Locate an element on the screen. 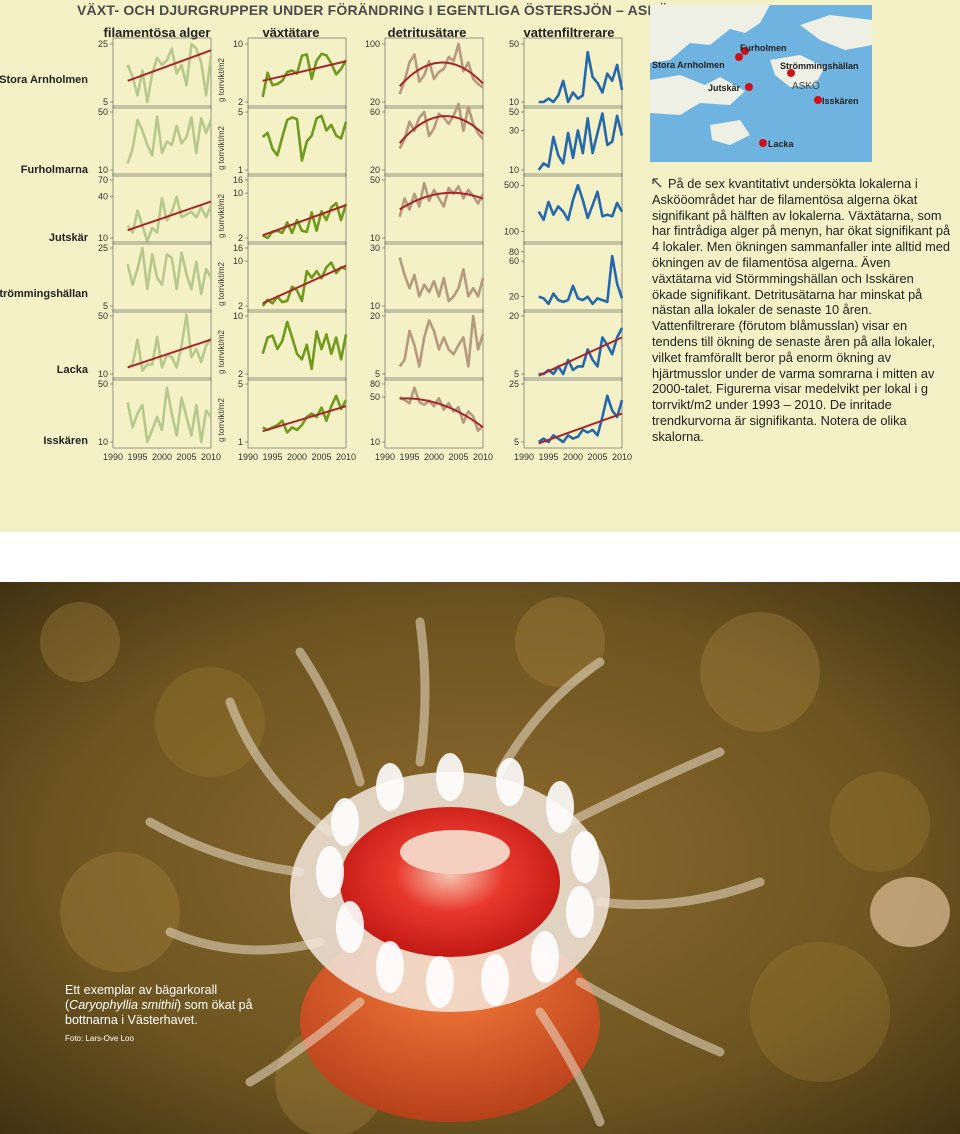 This screenshot has height=1134, width=960. coral-mouth is located at coordinates (455, 852).